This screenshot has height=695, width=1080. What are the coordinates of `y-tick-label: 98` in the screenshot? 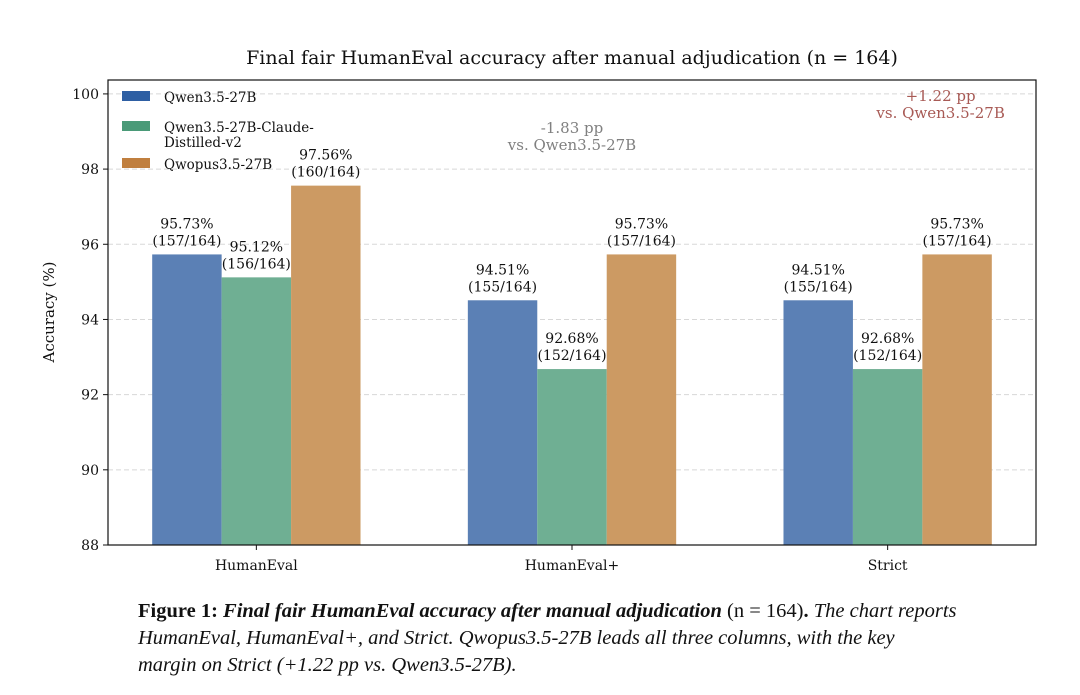 It's located at (90, 170).